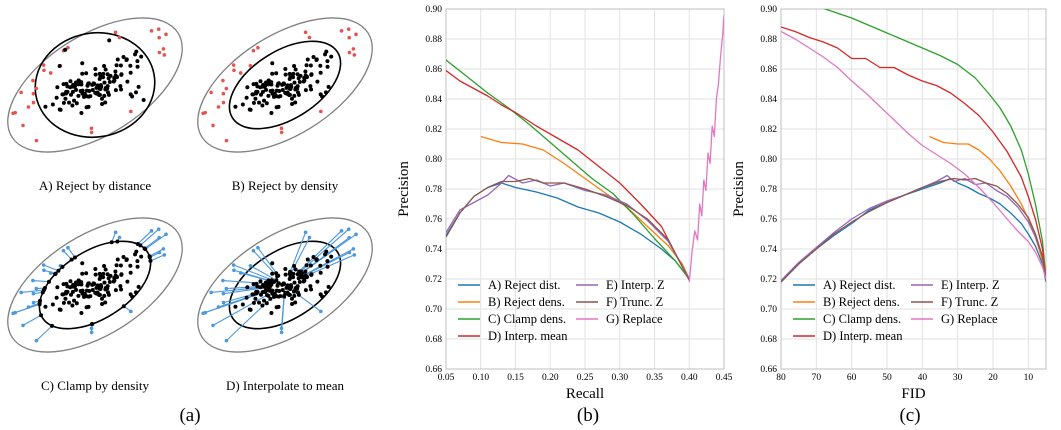  What do you see at coordinates (724, 378) in the screenshot?
I see `x-tick-label: 0.45` at bounding box center [724, 378].